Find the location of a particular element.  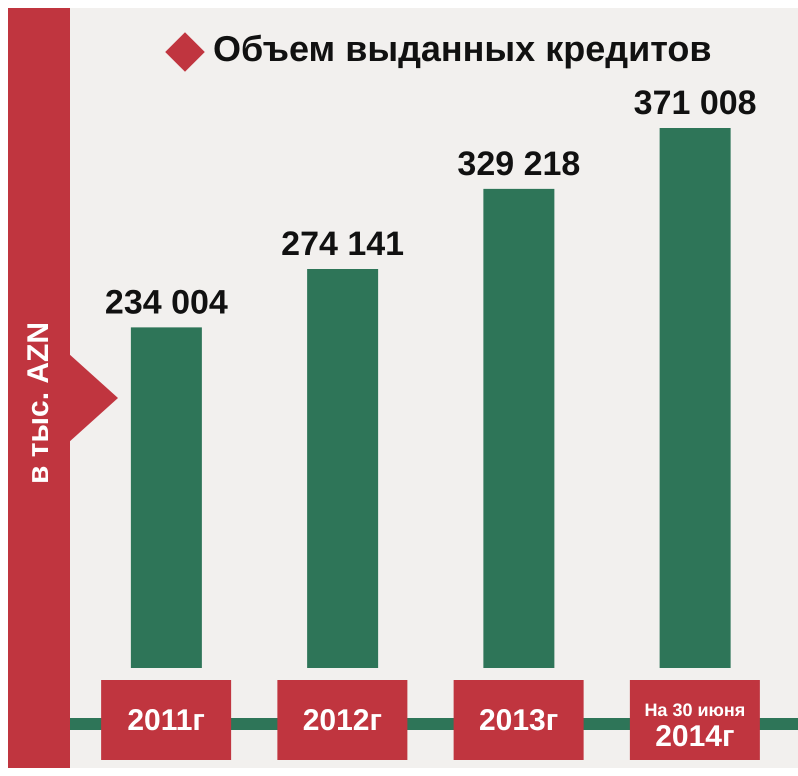

data-label: 371 008 is located at coordinates (695, 103).